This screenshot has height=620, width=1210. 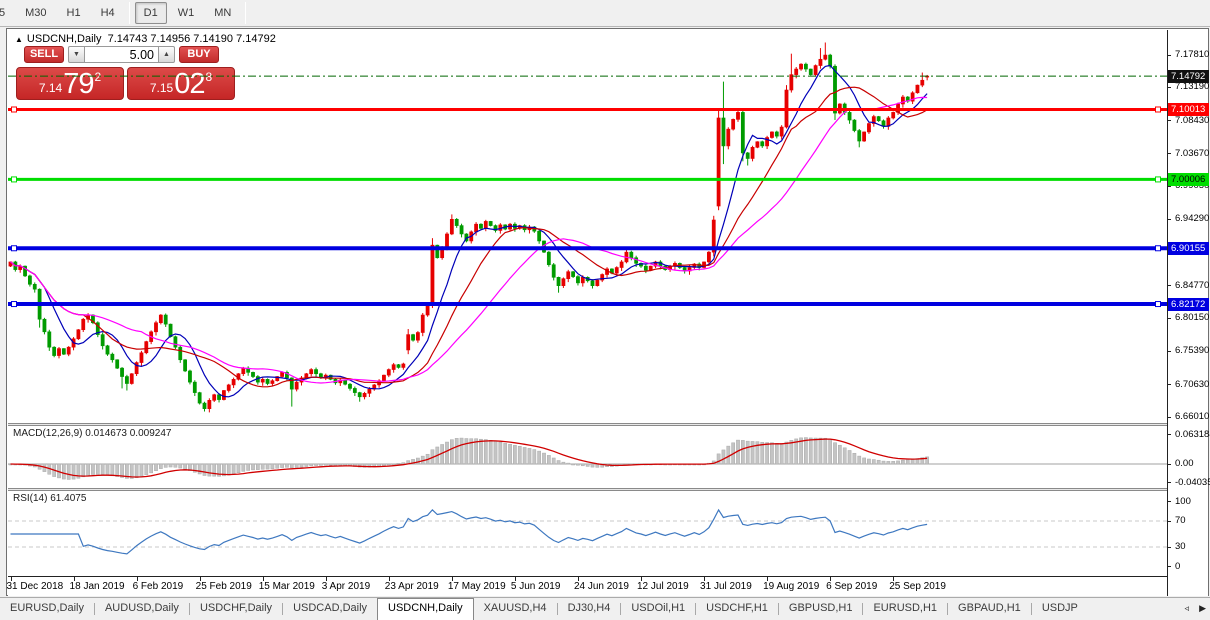 What do you see at coordinates (852, 586) in the screenshot?
I see `date-label: 6 Sep 2019` at bounding box center [852, 586].